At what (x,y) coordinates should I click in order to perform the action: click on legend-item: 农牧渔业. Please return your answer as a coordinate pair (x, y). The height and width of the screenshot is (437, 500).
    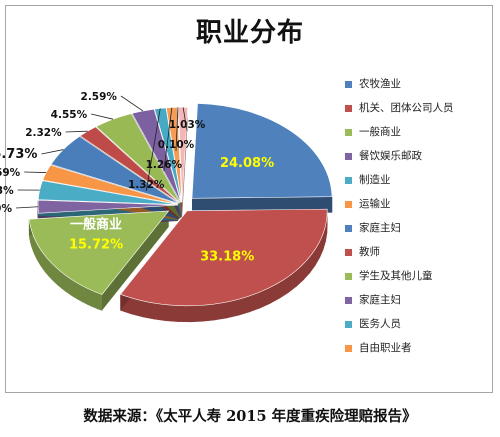
    Looking at the image, I should click on (415, 90).